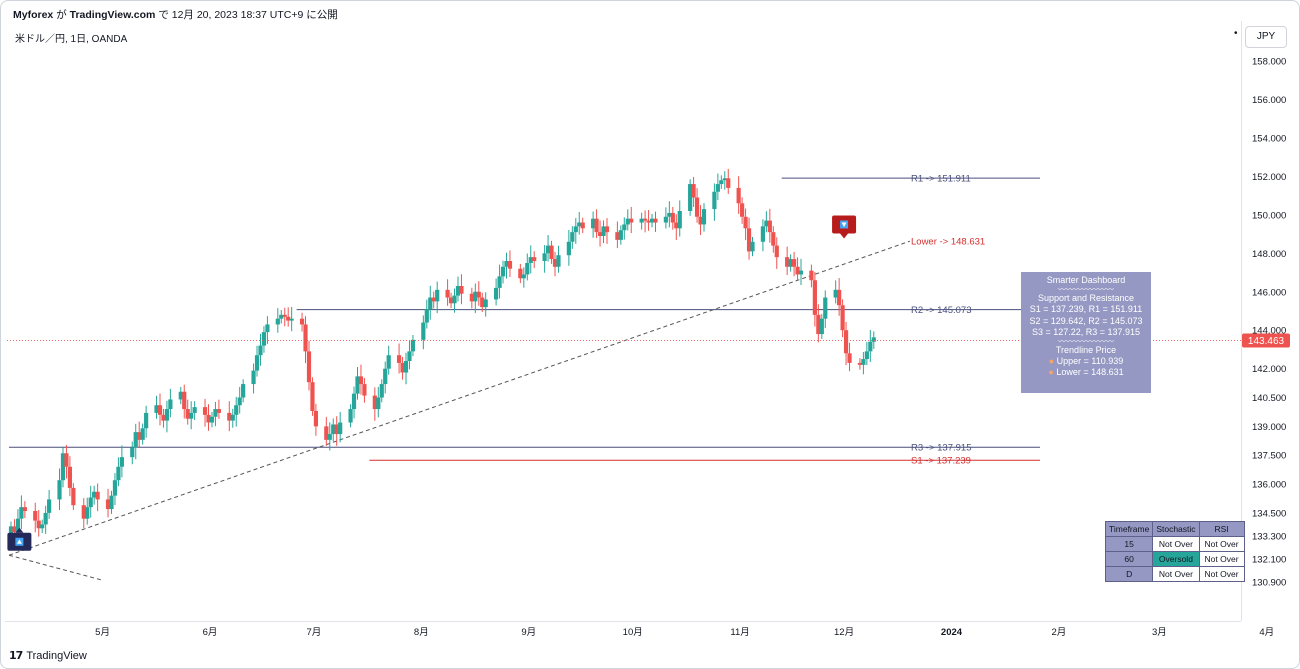 Image resolution: width=1300 pixels, height=669 pixels. What do you see at coordinates (1174, 574) in the screenshot?
I see `table-row: D Not Over Not Over` at bounding box center [1174, 574].